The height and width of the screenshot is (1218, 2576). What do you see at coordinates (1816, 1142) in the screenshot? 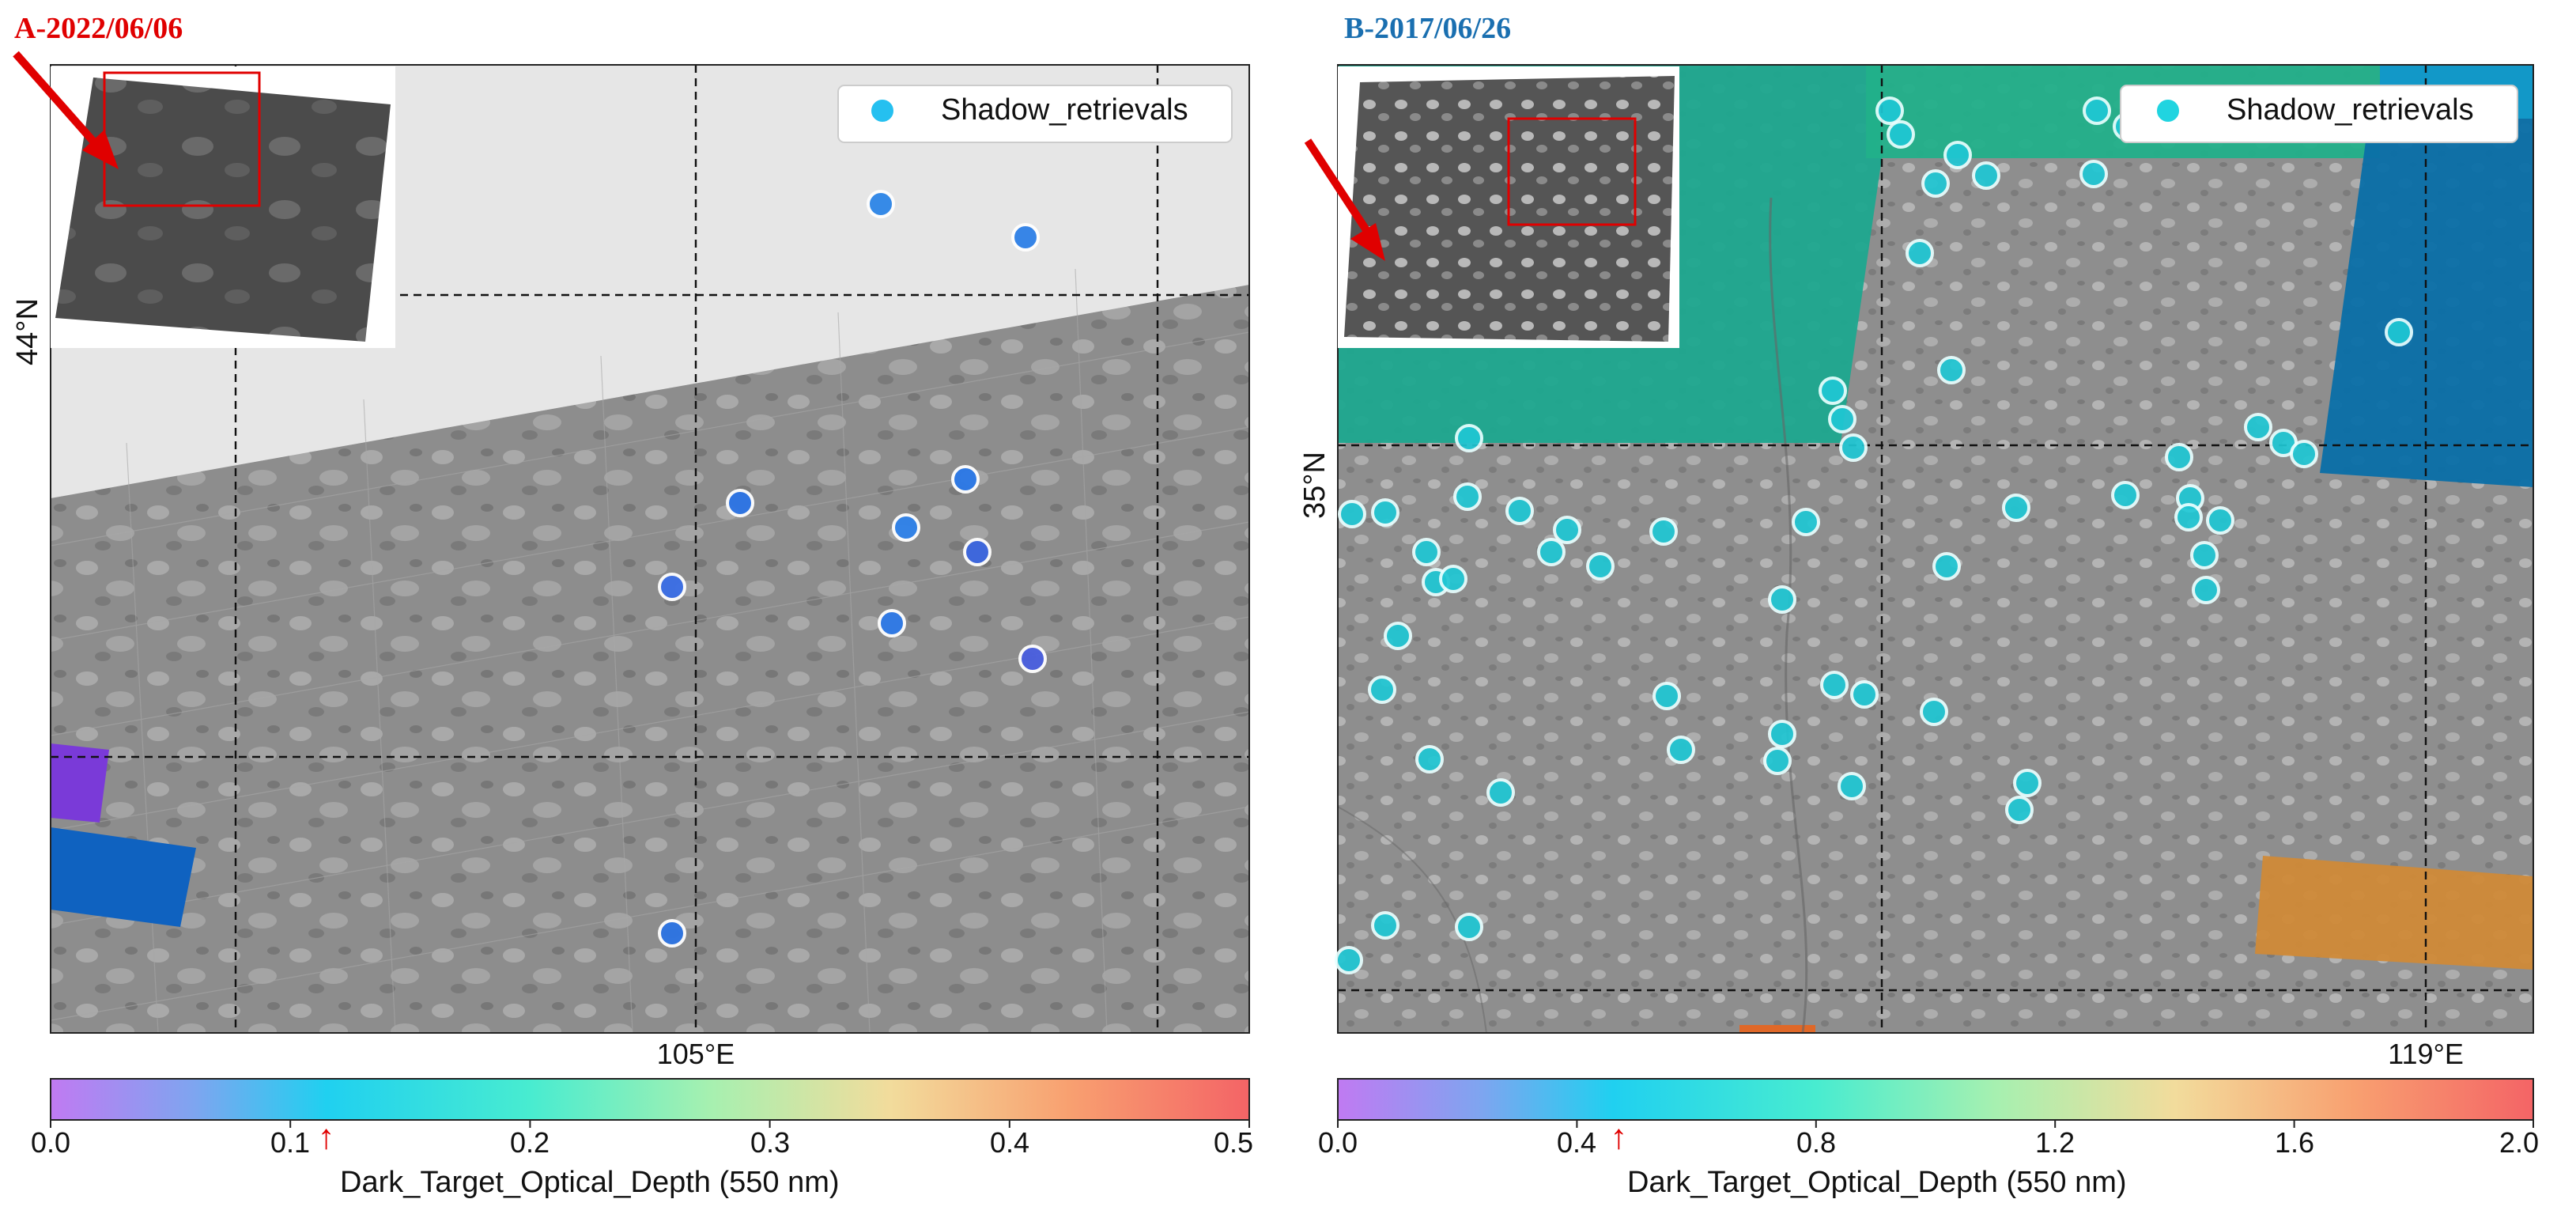
I see `colorbar-tick-label: 0.8` at bounding box center [1816, 1142].